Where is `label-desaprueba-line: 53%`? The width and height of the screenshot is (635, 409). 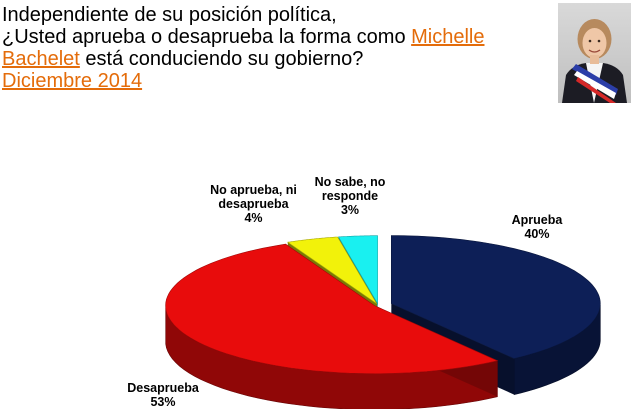 label-desaprueba-line: 53% is located at coordinates (163, 402).